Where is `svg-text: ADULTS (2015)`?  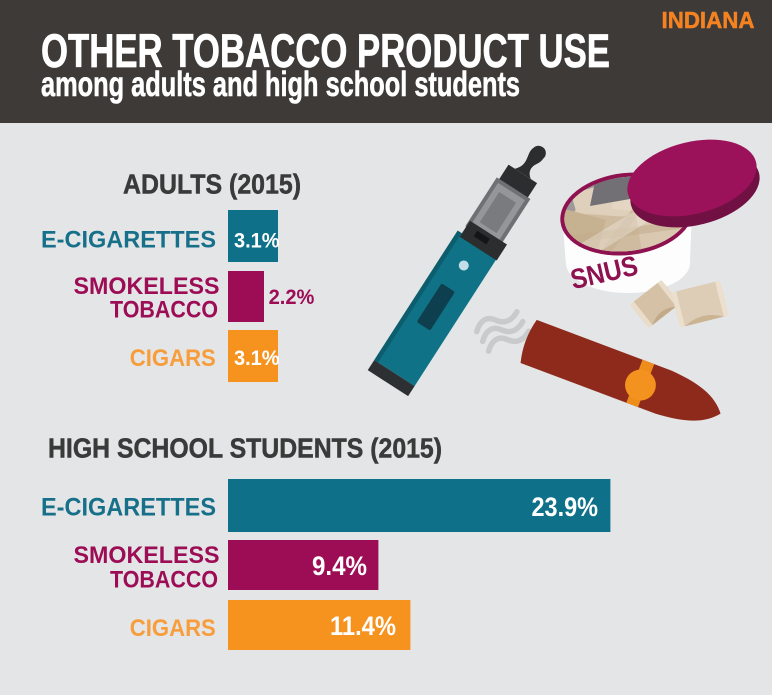
svg-text: ADULTS (2015) is located at coordinates (212, 183).